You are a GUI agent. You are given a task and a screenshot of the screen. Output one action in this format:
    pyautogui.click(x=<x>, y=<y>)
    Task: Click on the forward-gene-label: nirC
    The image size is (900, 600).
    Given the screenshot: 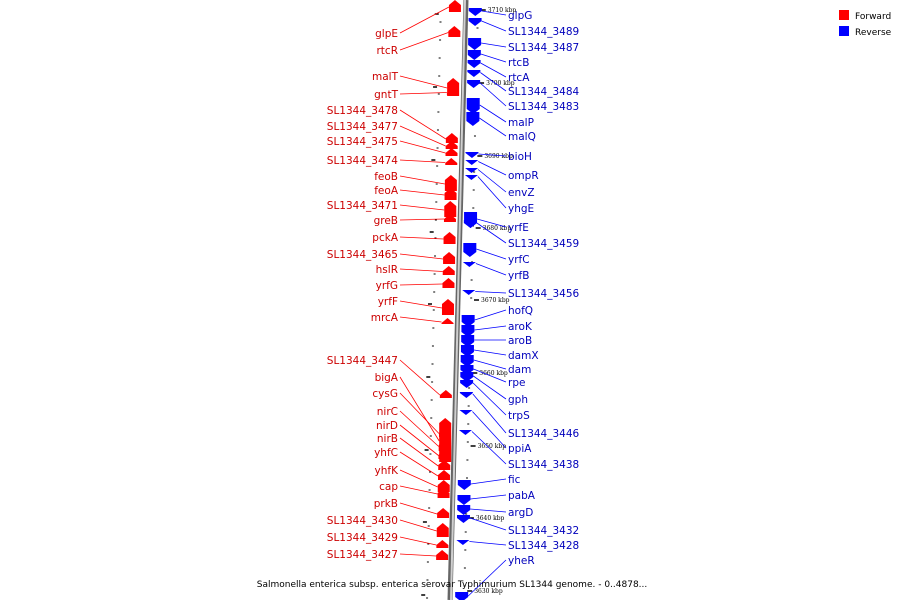 What is the action you would take?
    pyautogui.click(x=387, y=412)
    